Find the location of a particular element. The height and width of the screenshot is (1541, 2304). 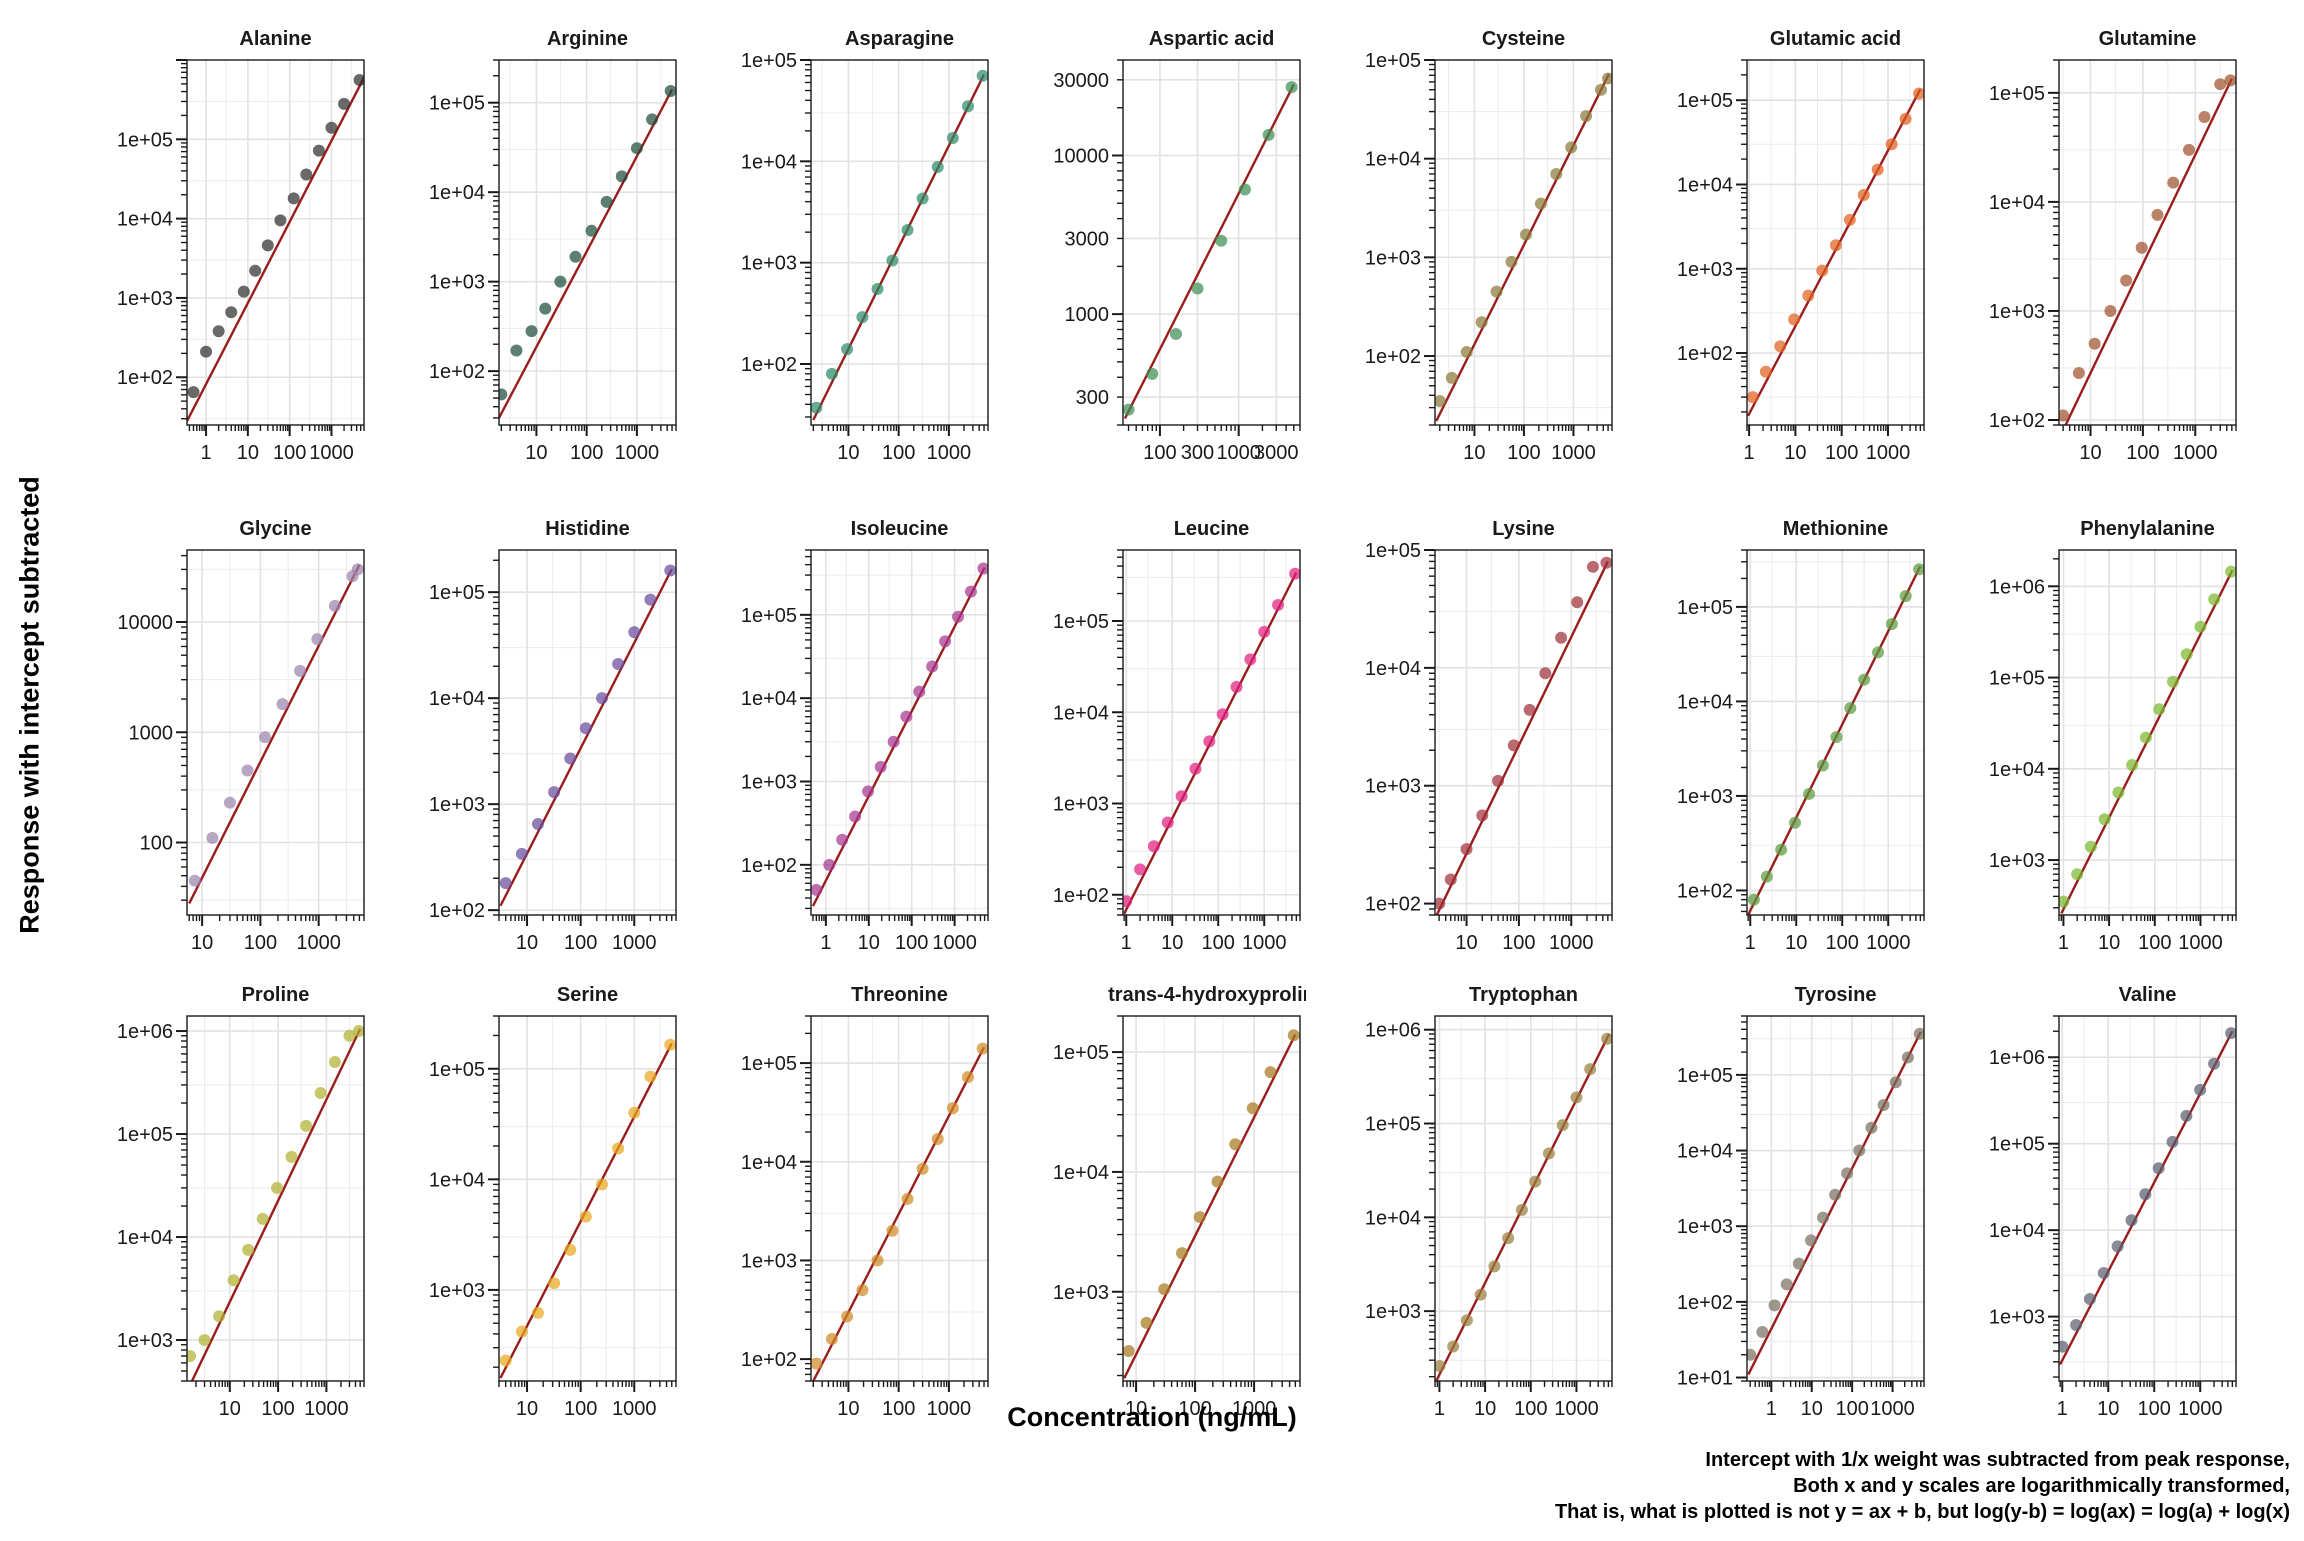

y-tick-label: 1000 is located at coordinates (151, 733).